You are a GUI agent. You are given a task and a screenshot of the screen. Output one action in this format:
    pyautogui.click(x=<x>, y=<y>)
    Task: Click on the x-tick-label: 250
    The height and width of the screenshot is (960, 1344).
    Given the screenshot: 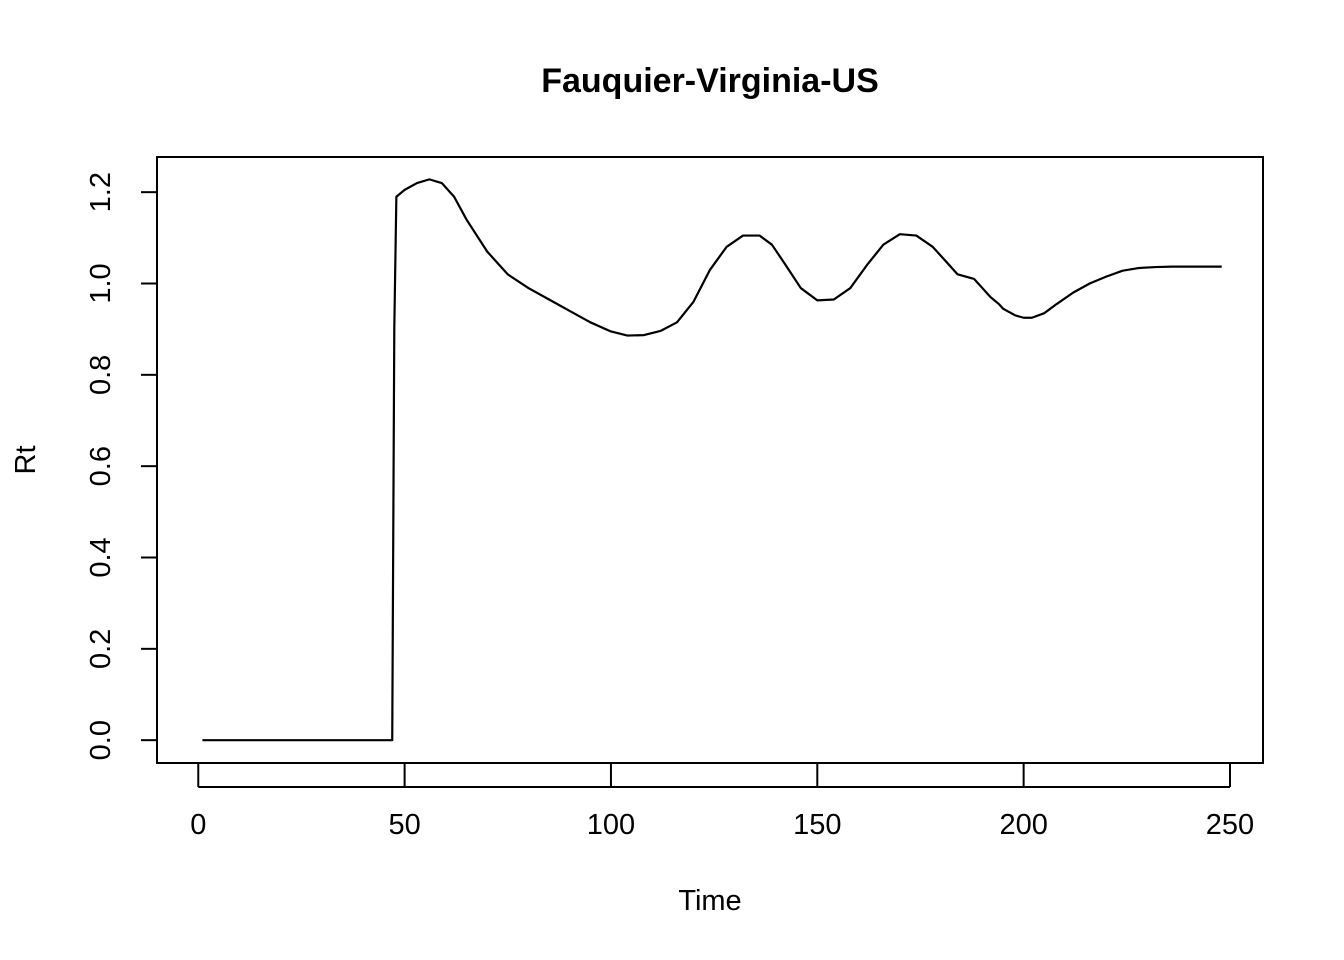 What is the action you would take?
    pyautogui.click(x=1230, y=825)
    